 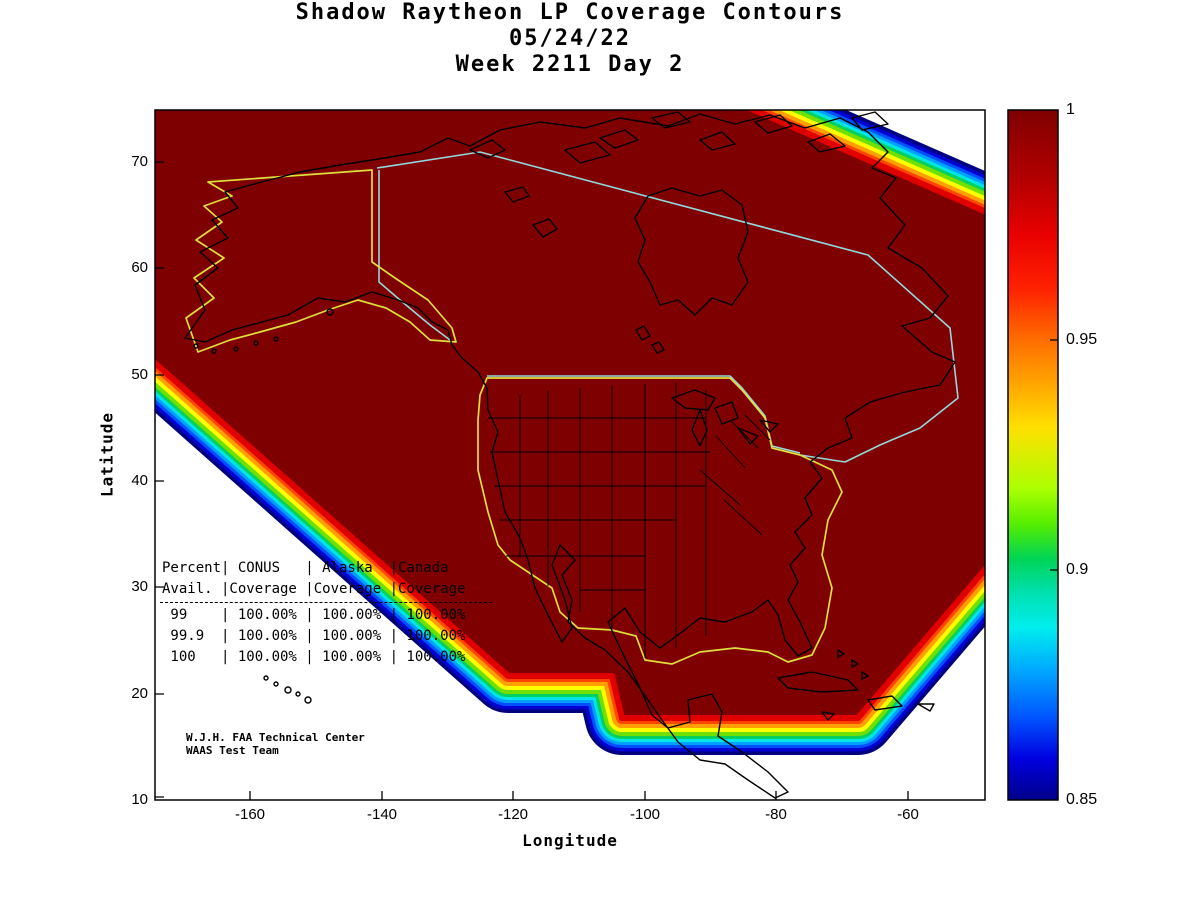 I want to click on credit-line-1: W.J.H. FAA Technical Center, so click(x=275, y=737).